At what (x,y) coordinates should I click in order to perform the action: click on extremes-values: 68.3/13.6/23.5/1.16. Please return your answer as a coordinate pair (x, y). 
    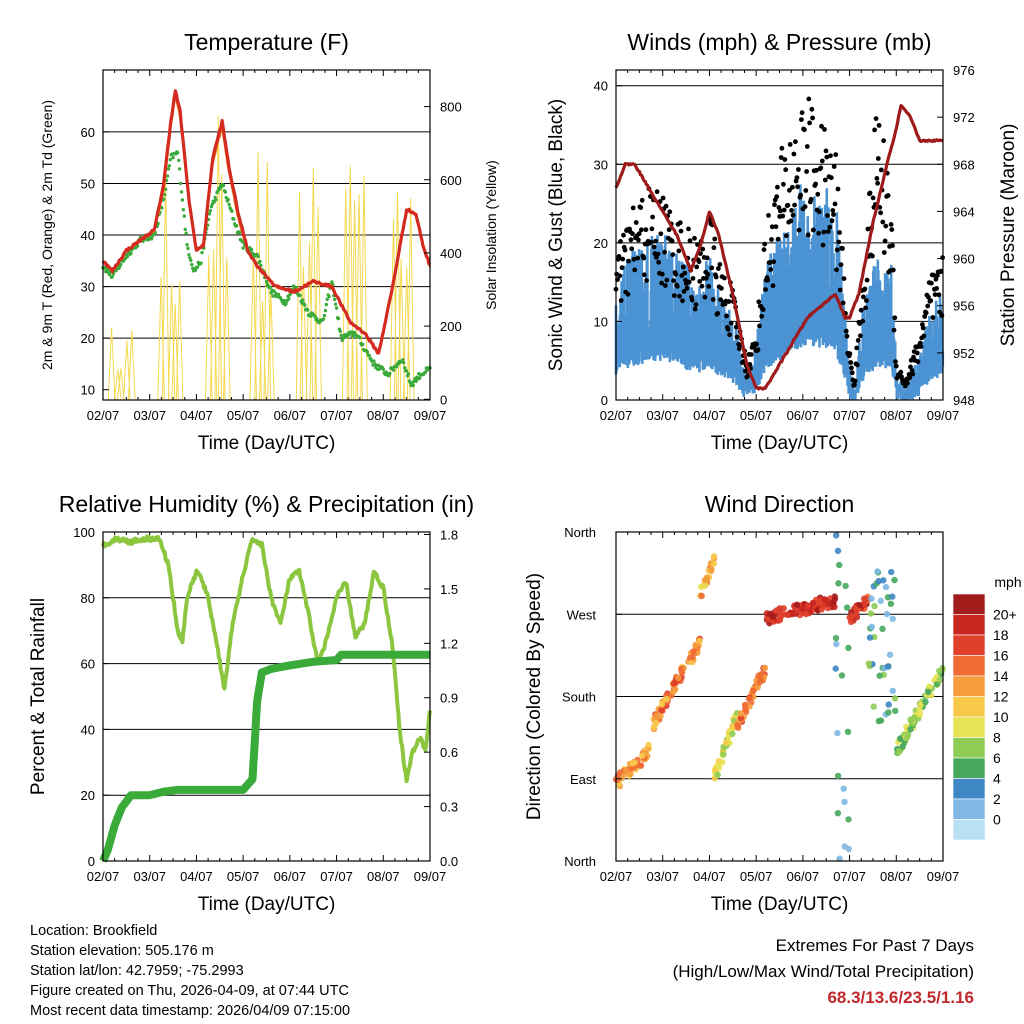
    Looking at the image, I should click on (900, 997).